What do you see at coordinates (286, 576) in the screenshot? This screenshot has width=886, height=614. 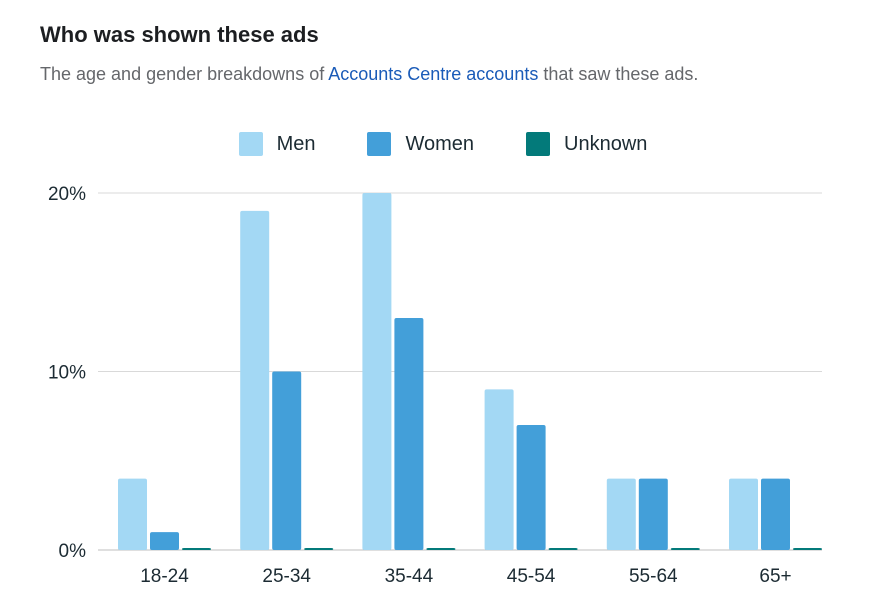 I see `x-tick-label: 25-34` at bounding box center [286, 576].